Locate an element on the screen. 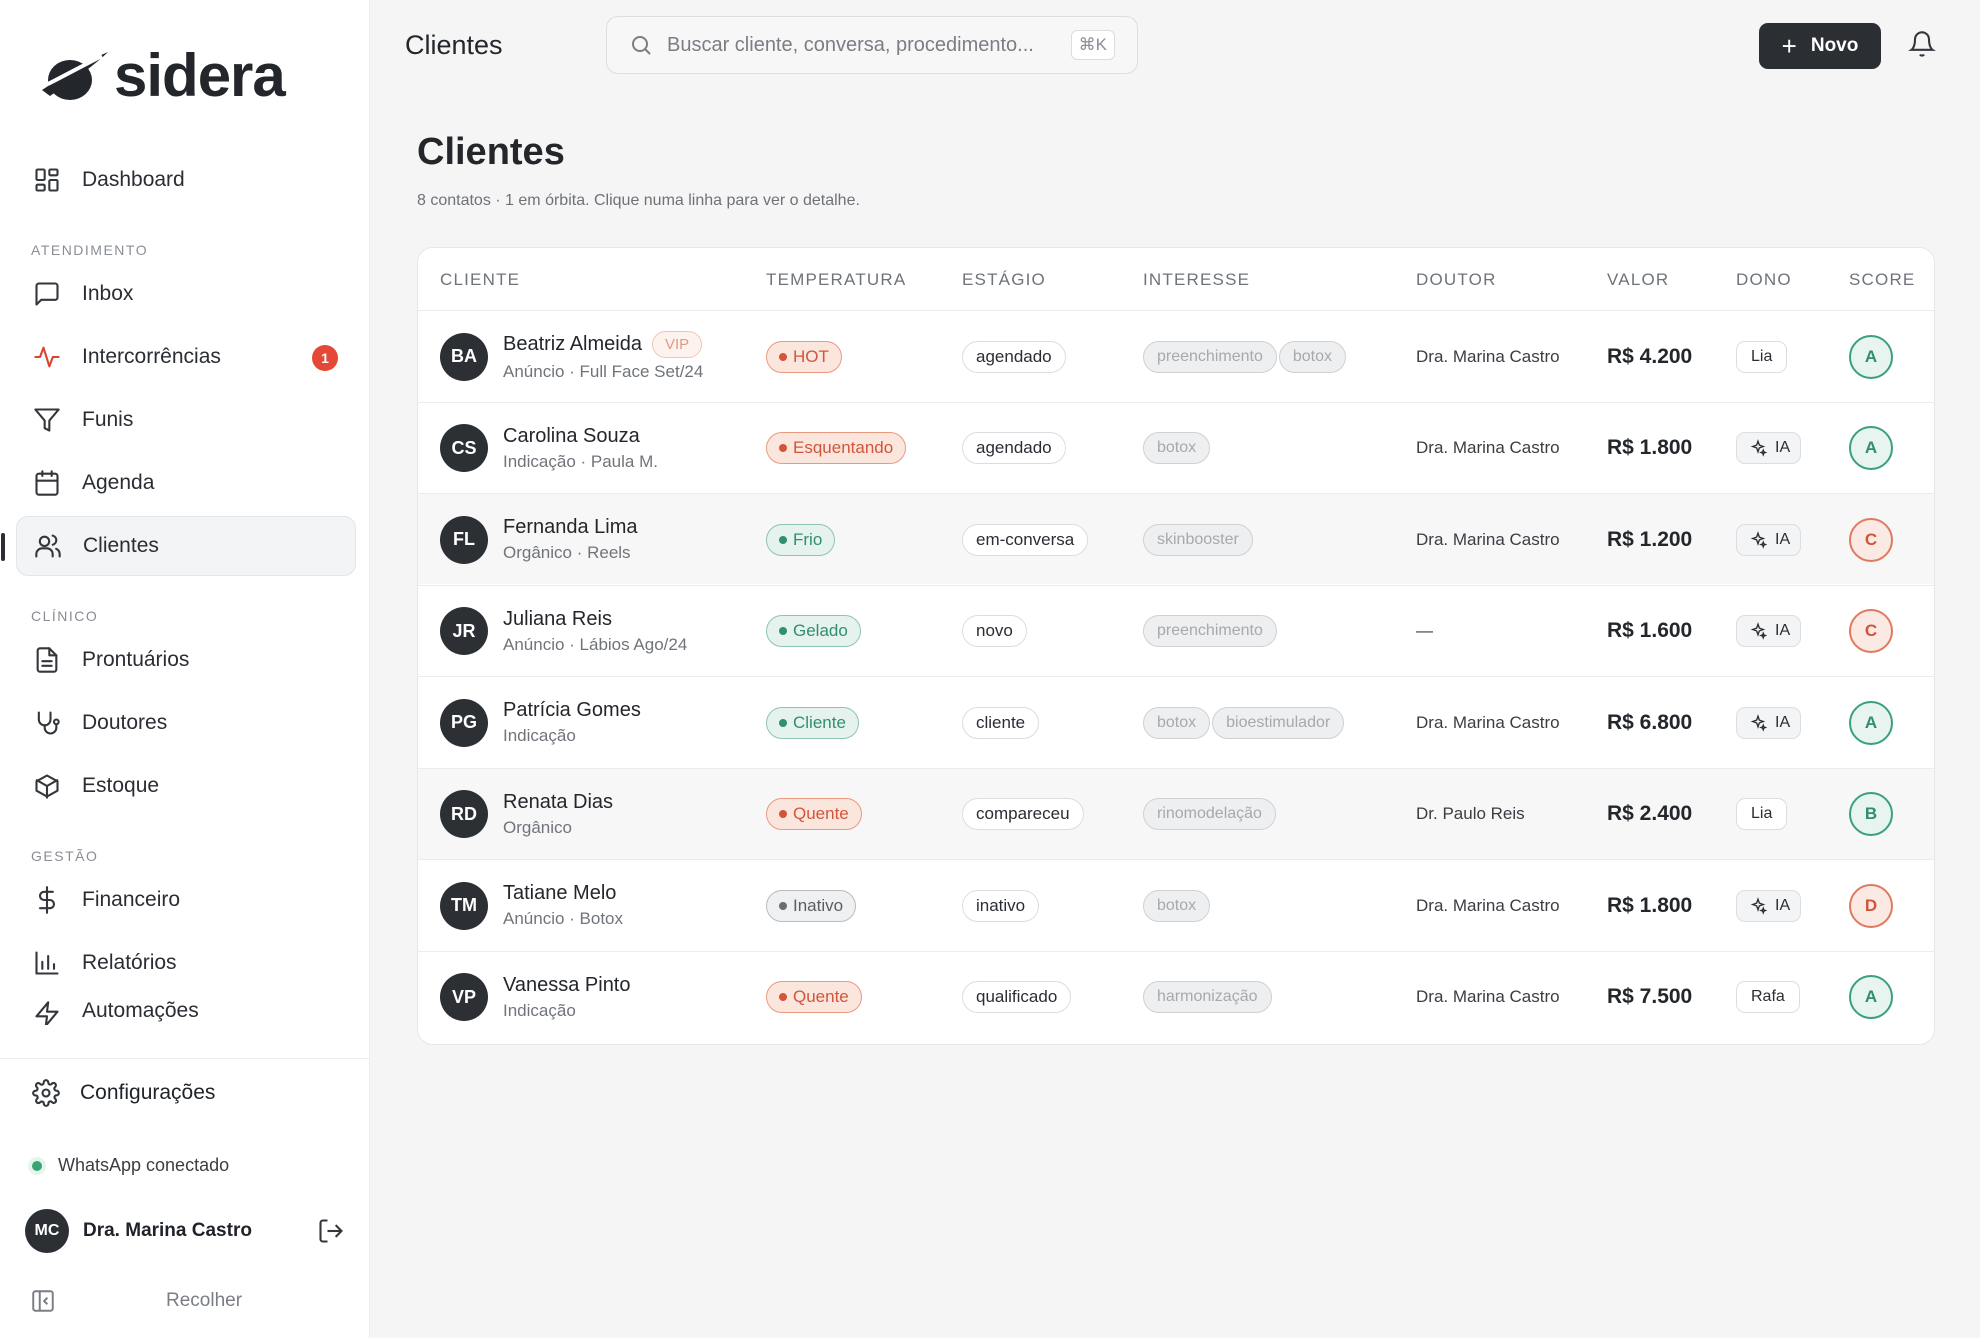  user-profile: MC Dra. Marina Castro is located at coordinates (185, 1231).